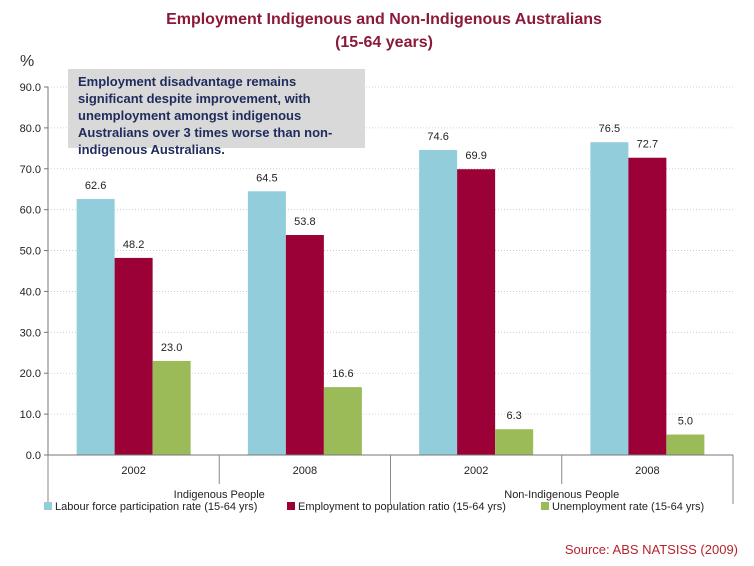  I want to click on y-tick-label: 0.0, so click(33, 456).